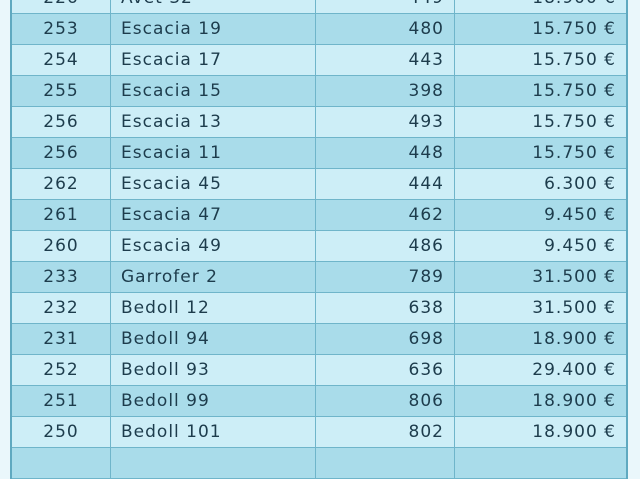 Image resolution: width=640 pixels, height=479 pixels. I want to click on table-row: 261 Escacia 47 462 9.450 €, so click(319, 215).